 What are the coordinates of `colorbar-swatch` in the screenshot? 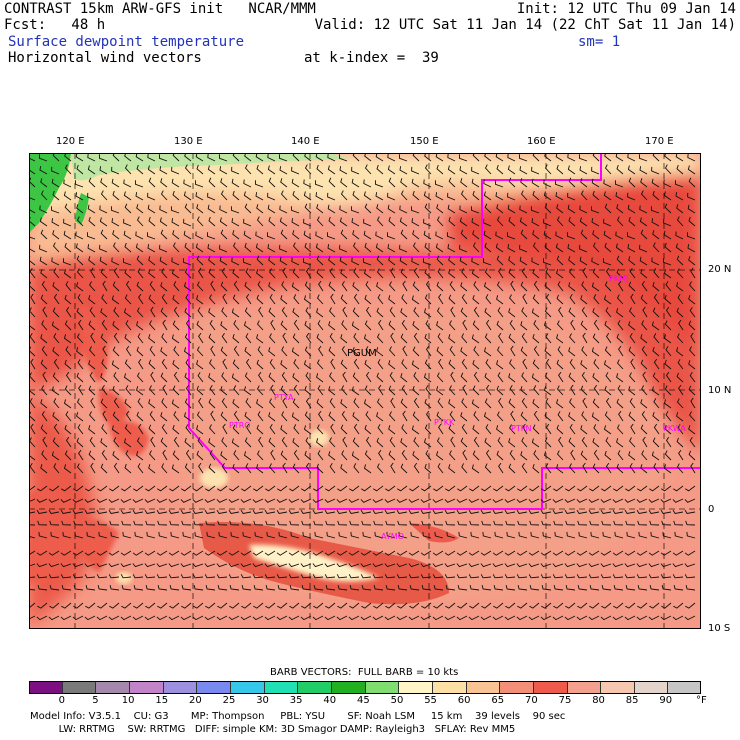 It's located at (348, 687).